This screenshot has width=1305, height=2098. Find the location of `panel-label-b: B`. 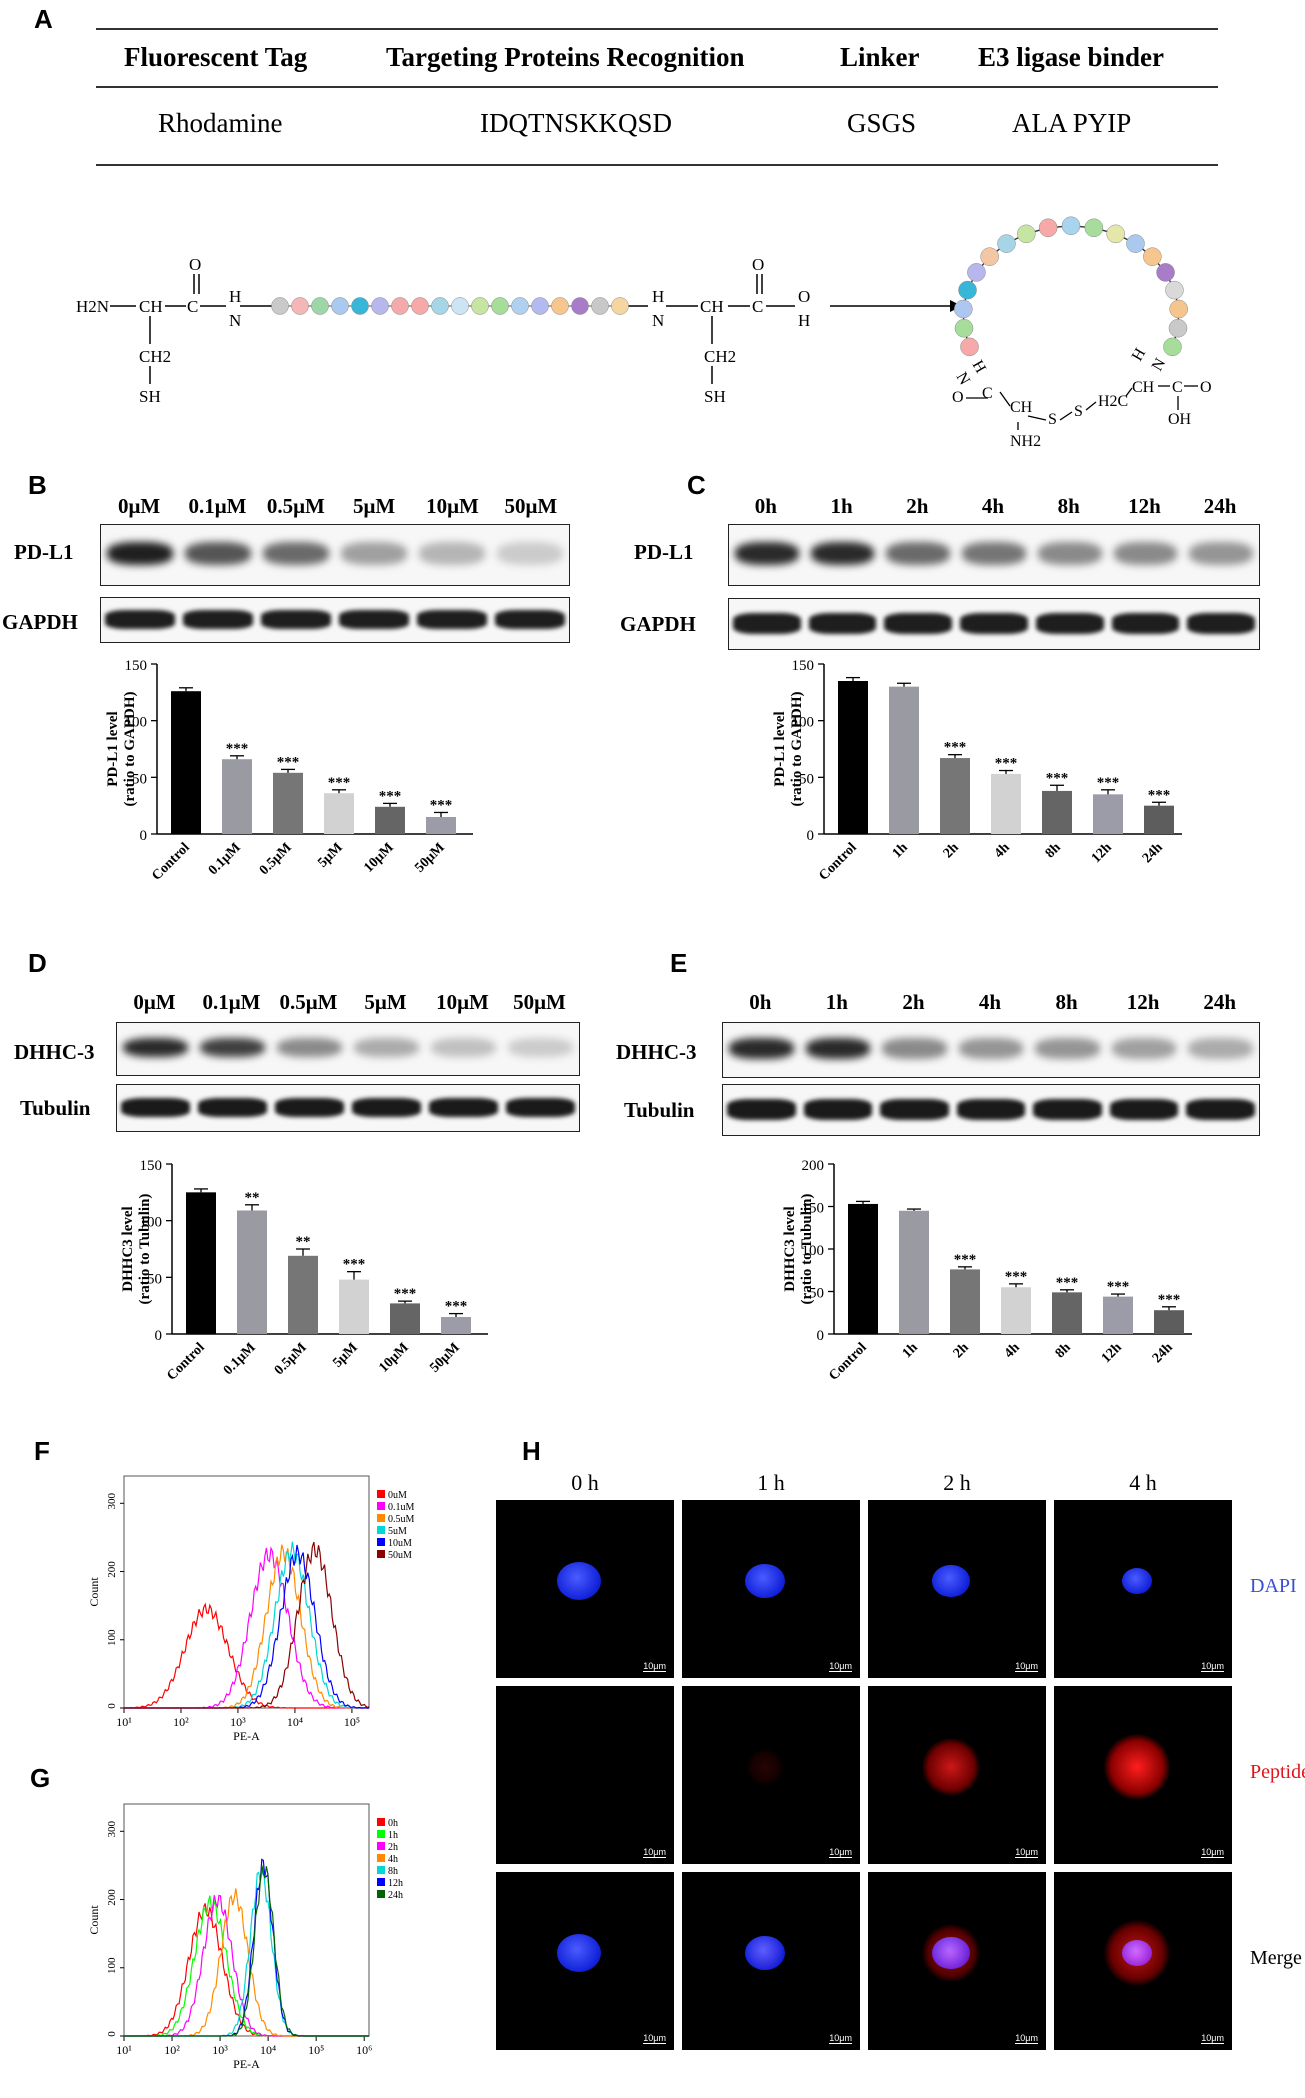

panel-label-b: B is located at coordinates (37, 485).